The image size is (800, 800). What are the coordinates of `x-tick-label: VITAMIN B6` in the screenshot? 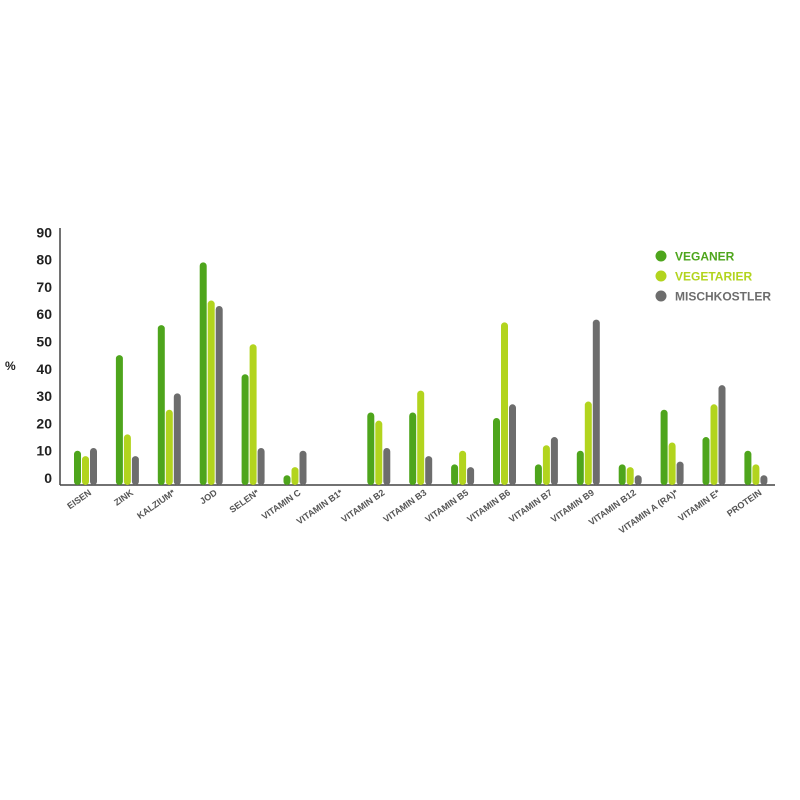 It's located at (488, 505).